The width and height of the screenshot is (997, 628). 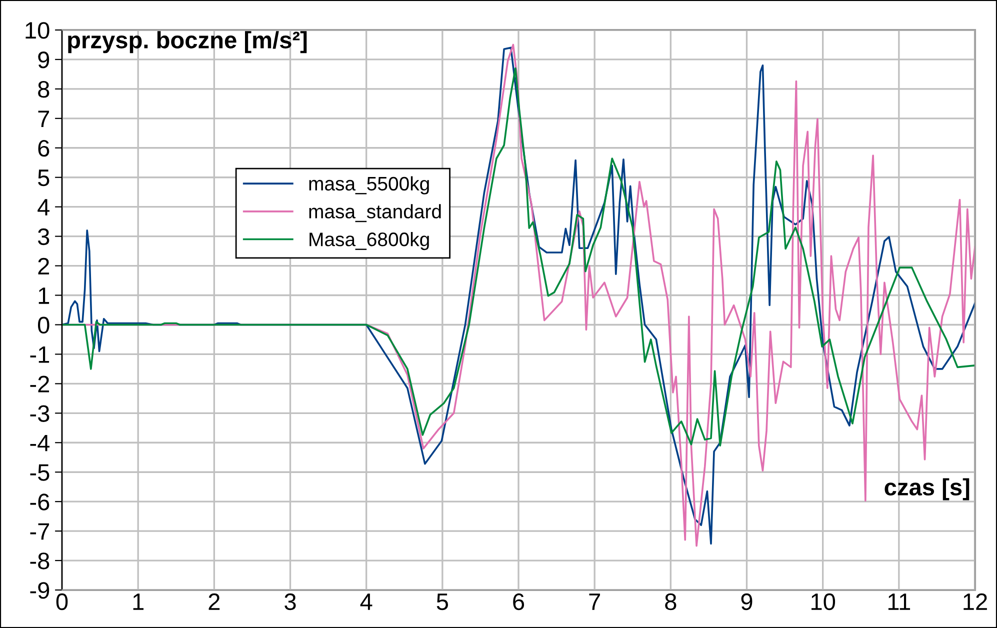 What do you see at coordinates (746, 601) in the screenshot?
I see `x-tick-label: 9` at bounding box center [746, 601].